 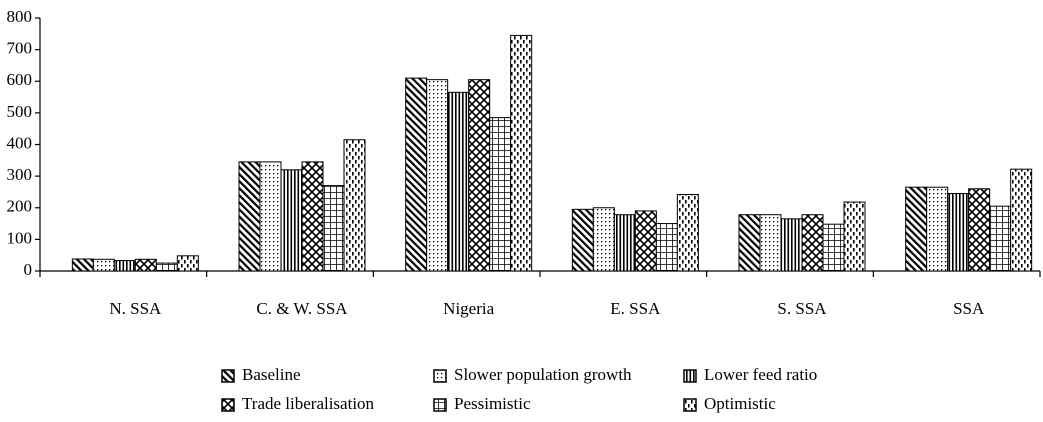 What do you see at coordinates (760, 374) in the screenshot?
I see `legend-label: Lower feed ratio` at bounding box center [760, 374].